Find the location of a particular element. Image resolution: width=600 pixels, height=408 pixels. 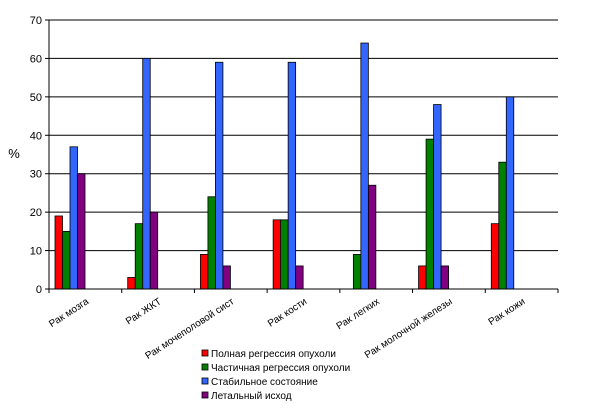

category-label: Рак легких is located at coordinates (358, 314).